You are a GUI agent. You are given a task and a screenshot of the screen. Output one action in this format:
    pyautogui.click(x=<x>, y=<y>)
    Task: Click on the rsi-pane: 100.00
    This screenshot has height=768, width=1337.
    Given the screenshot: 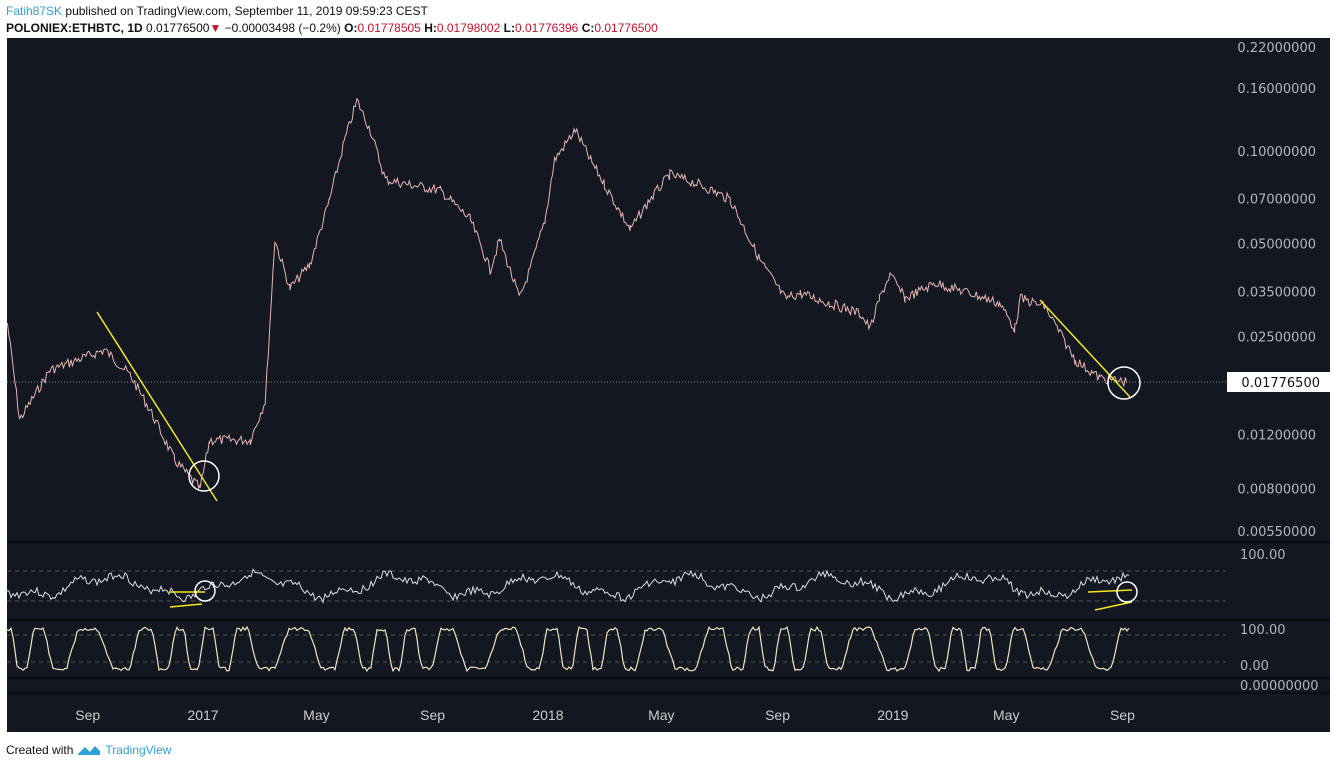 What is the action you would take?
    pyautogui.click(x=646, y=576)
    